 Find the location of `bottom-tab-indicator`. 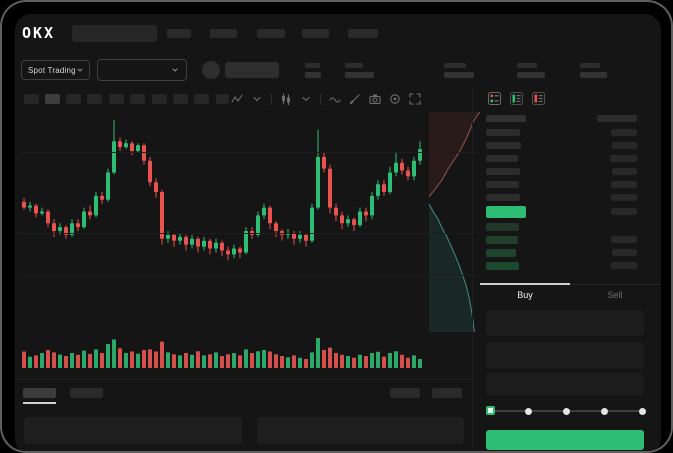

bottom-tab-indicator is located at coordinates (39, 403).